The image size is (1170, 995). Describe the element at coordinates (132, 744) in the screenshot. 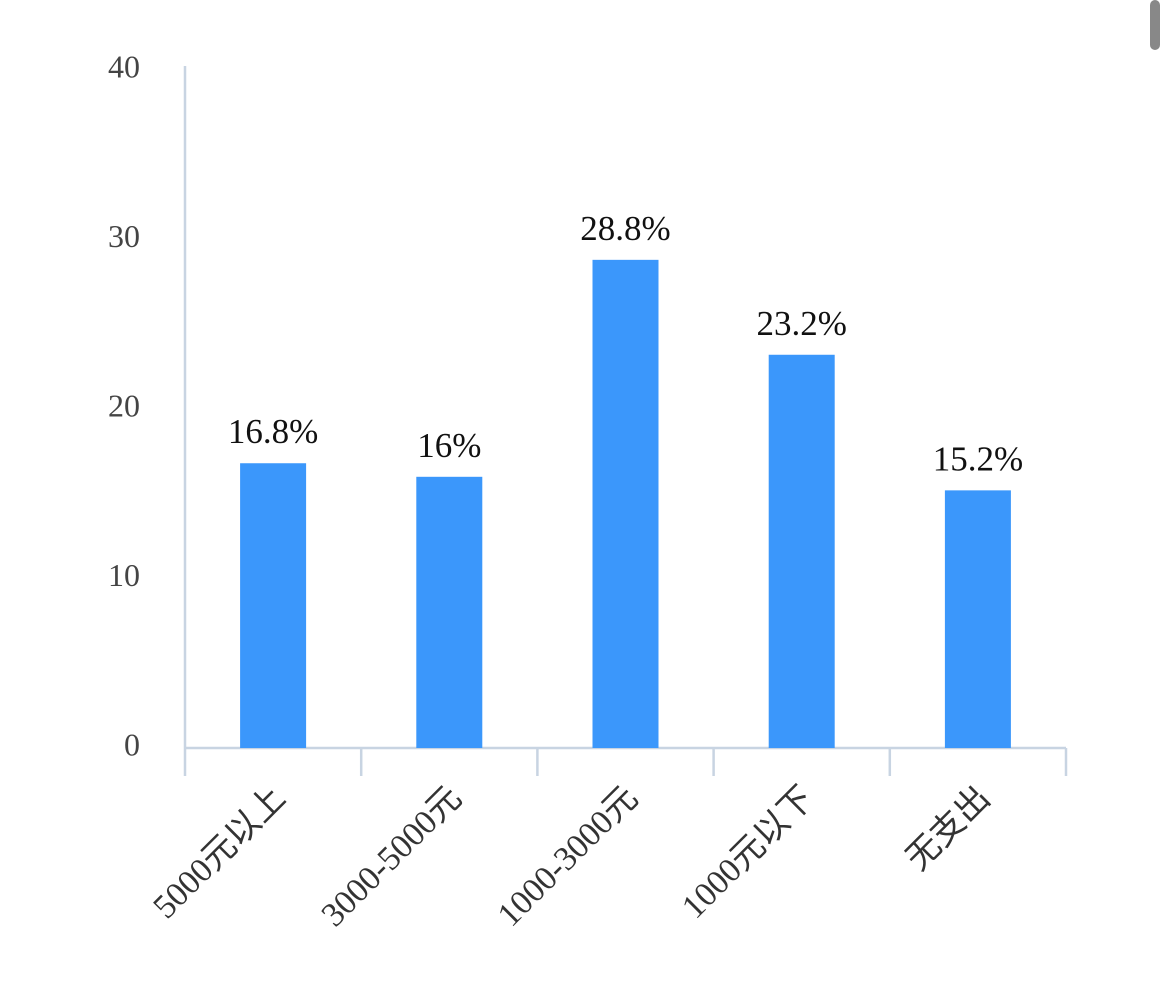

I see `y-tick-label: 0` at that location.